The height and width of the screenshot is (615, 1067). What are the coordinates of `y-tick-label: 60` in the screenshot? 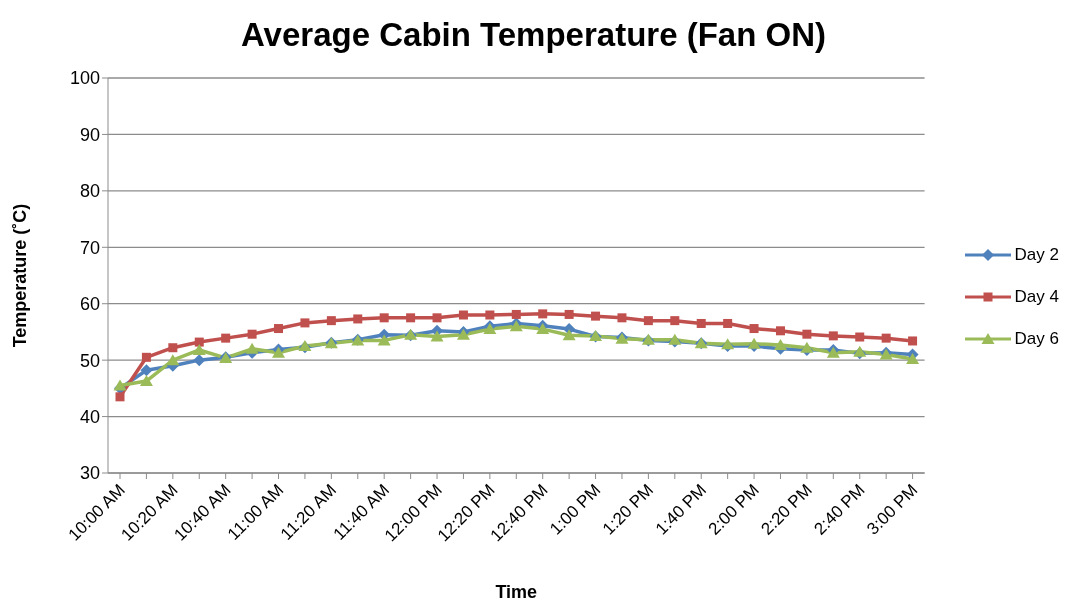 It's located at (89, 304).